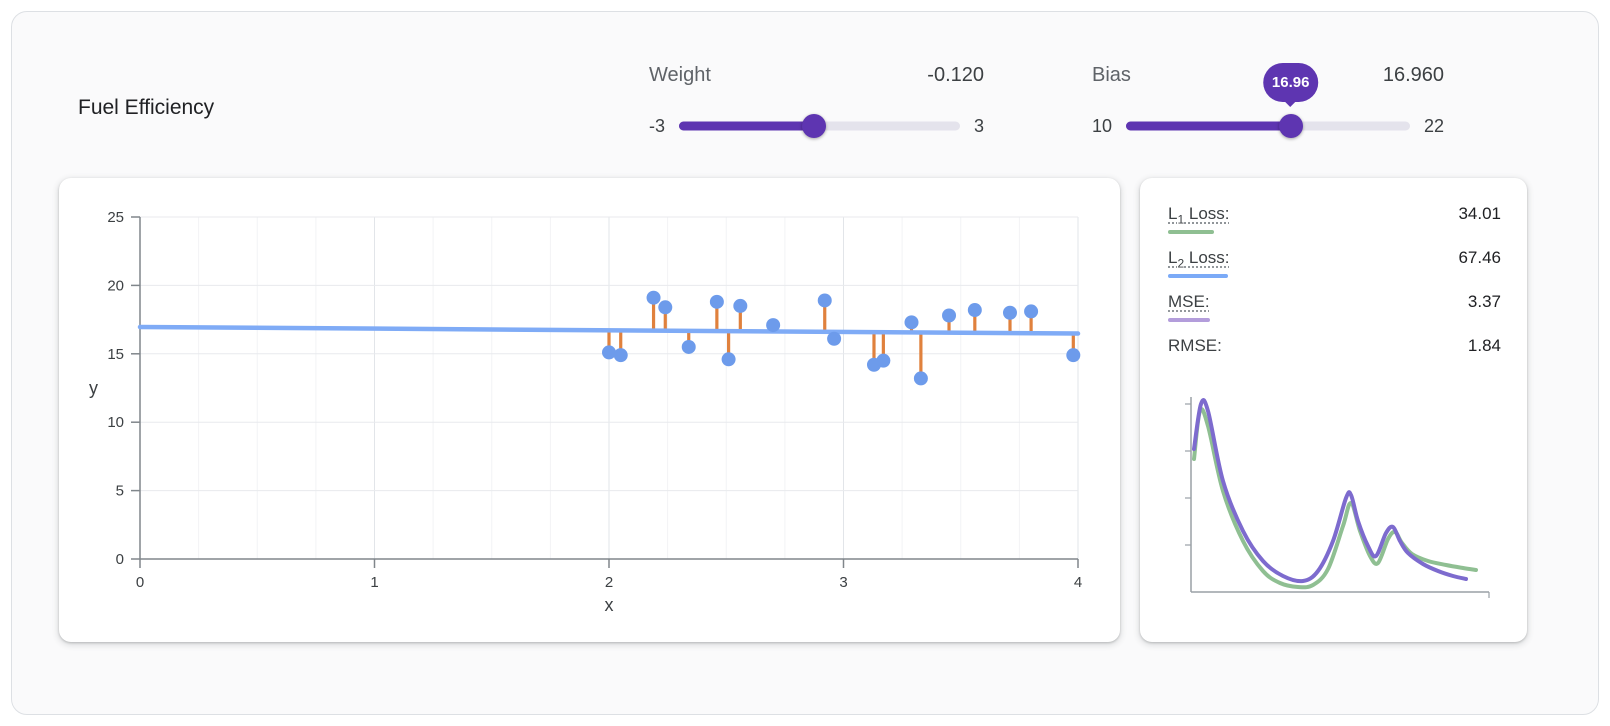 The image size is (1610, 726). I want to click on bias-min-label: 10, so click(1102, 125).